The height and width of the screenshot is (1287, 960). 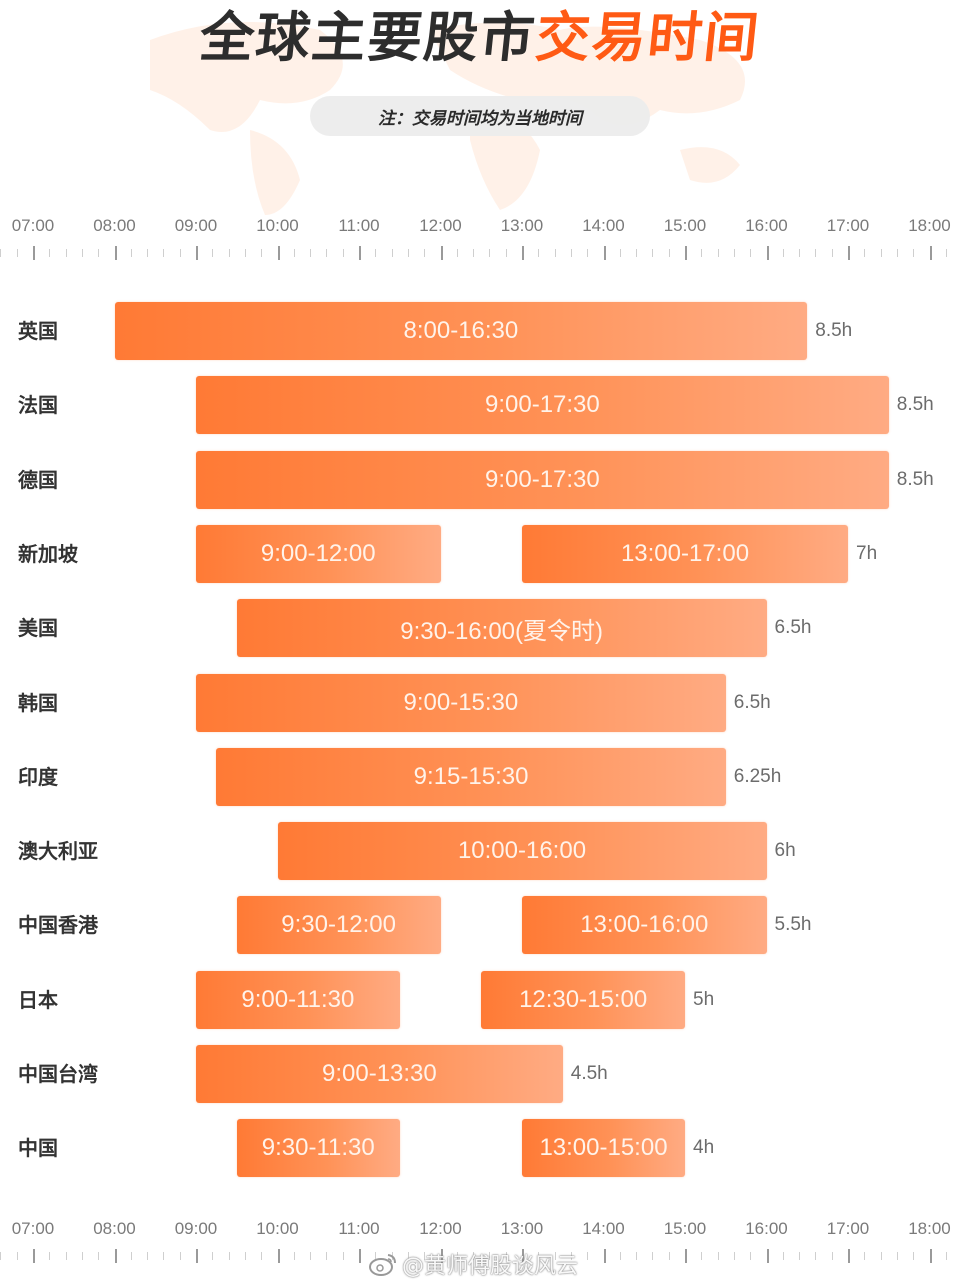 What do you see at coordinates (480, 116) in the screenshot?
I see `local-time-note: 注：交易时间均为当地时间` at bounding box center [480, 116].